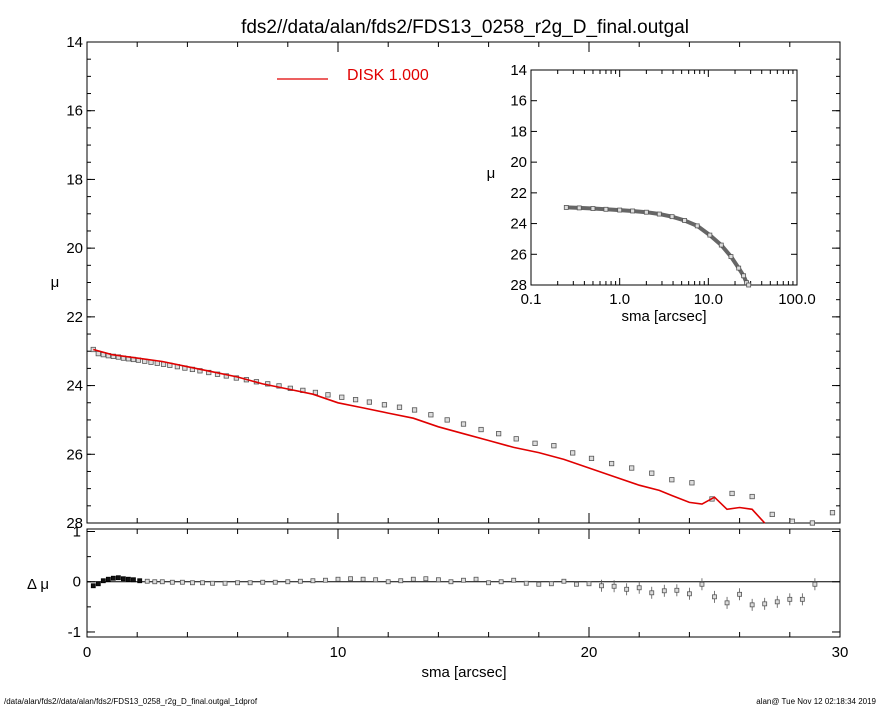  What do you see at coordinates (531, 299) in the screenshot?
I see `inset-x-tick-label: 0.1` at bounding box center [531, 299].